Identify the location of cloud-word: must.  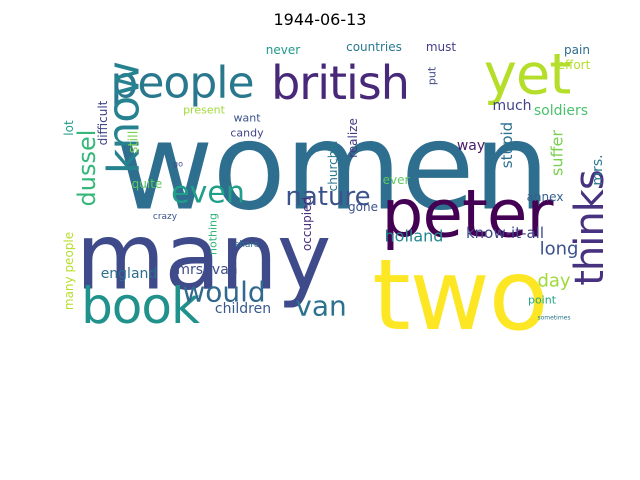
(441, 47).